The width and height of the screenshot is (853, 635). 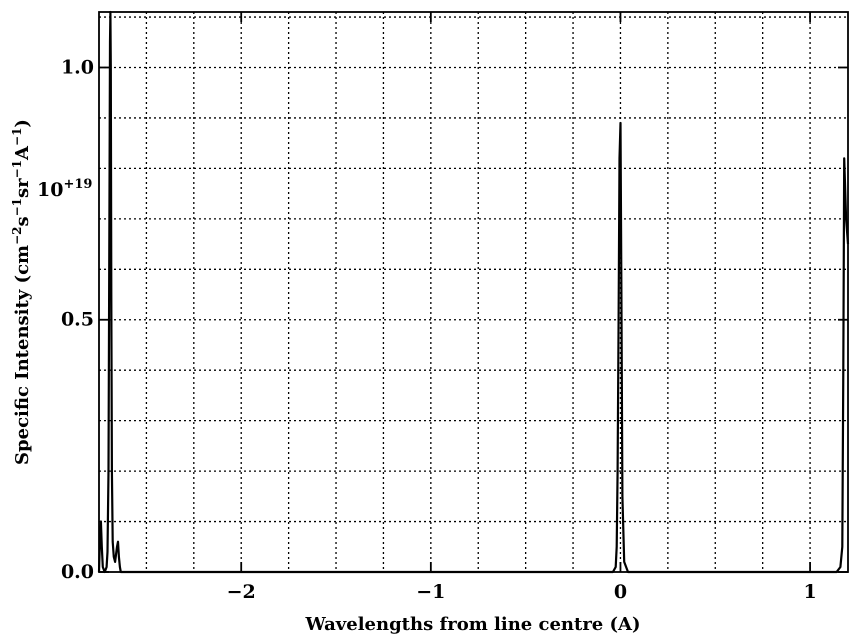 I want to click on y-tick-label: 0.5, so click(x=77, y=320).